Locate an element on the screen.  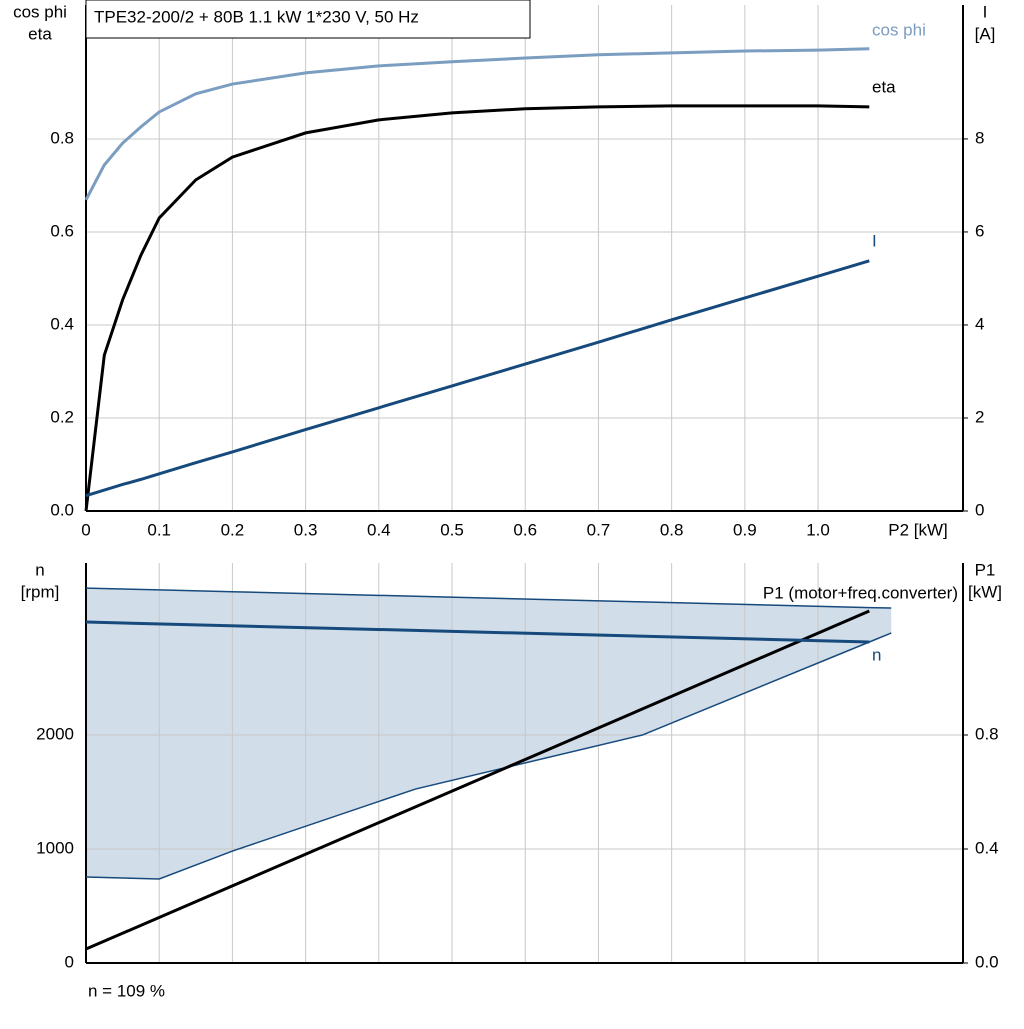
y2-tick-label: 6 is located at coordinates (979, 230).